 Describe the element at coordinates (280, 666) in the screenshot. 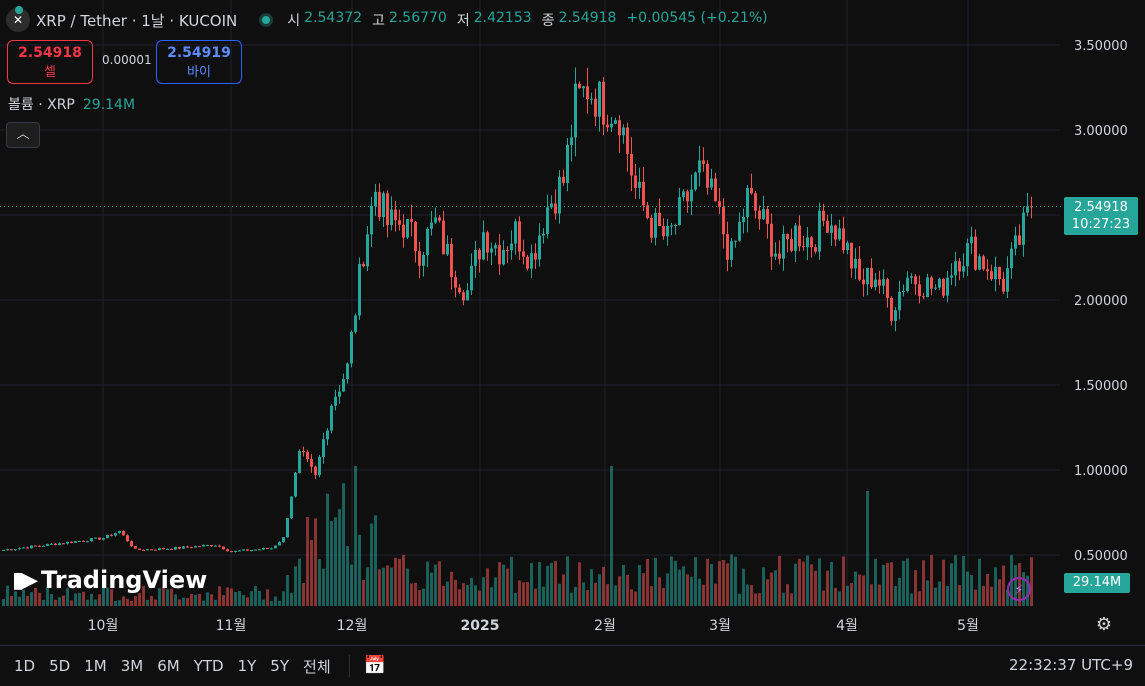

I see `timeframe-5y: 5Y` at that location.